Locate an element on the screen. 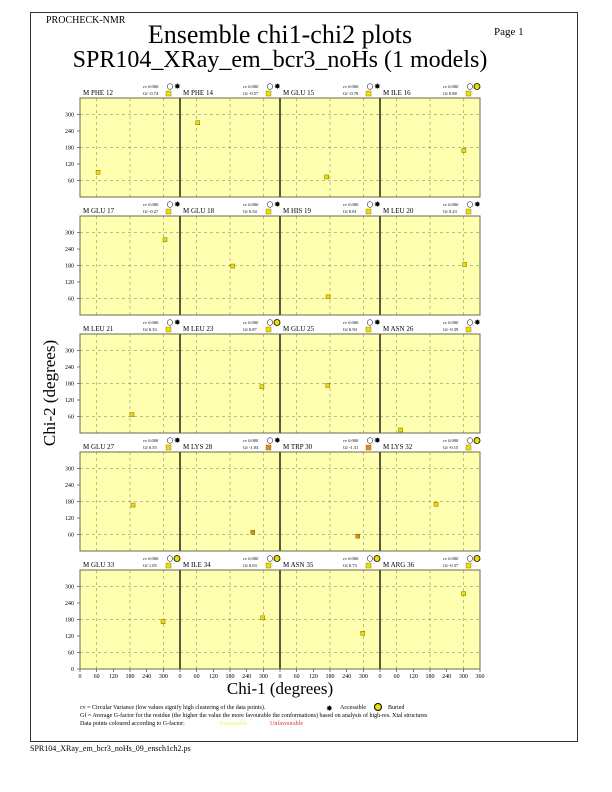 The image size is (612, 792). x-tick-label: 0 is located at coordinates (280, 677).